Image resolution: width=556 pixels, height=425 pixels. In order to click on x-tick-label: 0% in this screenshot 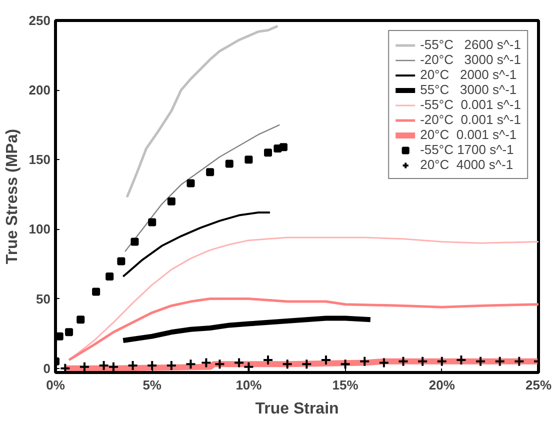, I will do `click(56, 385)`.